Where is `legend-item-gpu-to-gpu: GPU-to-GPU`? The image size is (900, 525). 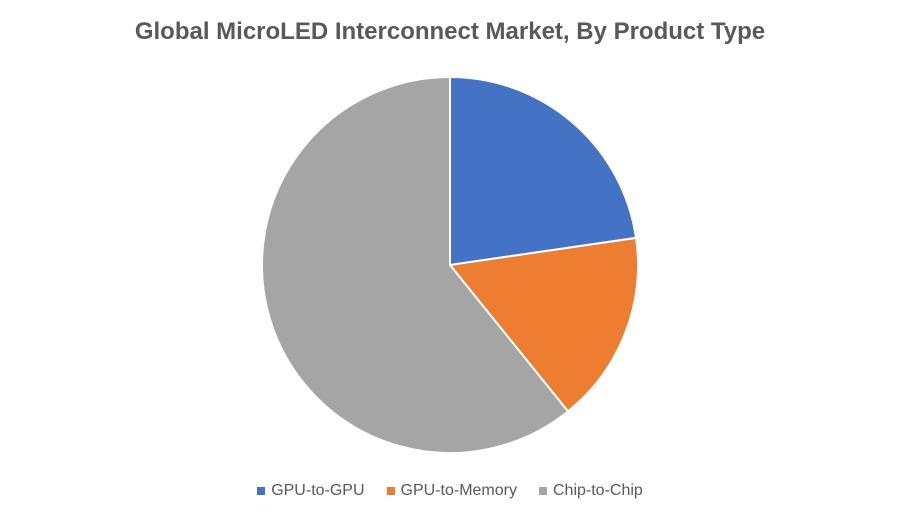
legend-item-gpu-to-gpu: GPU-to-GPU is located at coordinates (311, 491).